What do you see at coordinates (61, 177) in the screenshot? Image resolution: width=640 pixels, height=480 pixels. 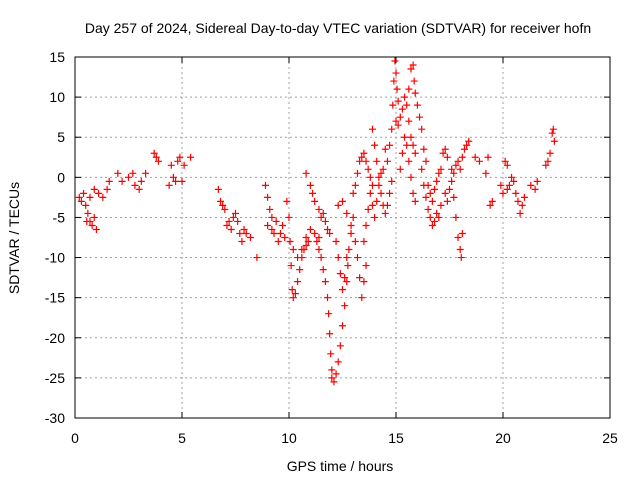 I see `y-tick-label: 0` at bounding box center [61, 177].